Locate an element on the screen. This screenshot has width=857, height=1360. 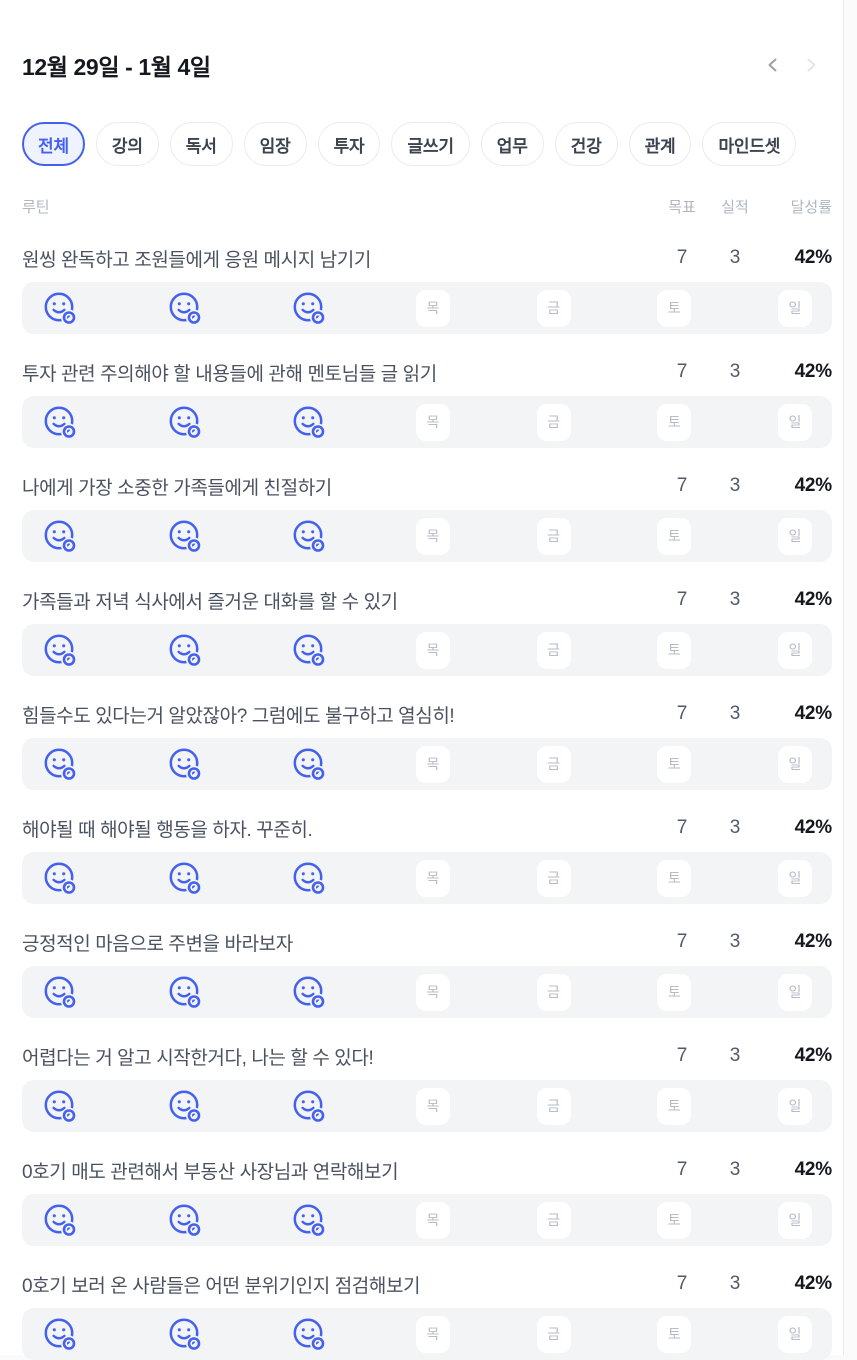
routine-row-top: 해야될 때 해야될 행동을 하자. 꾸준히. 7 3 42% is located at coordinates (427, 828).